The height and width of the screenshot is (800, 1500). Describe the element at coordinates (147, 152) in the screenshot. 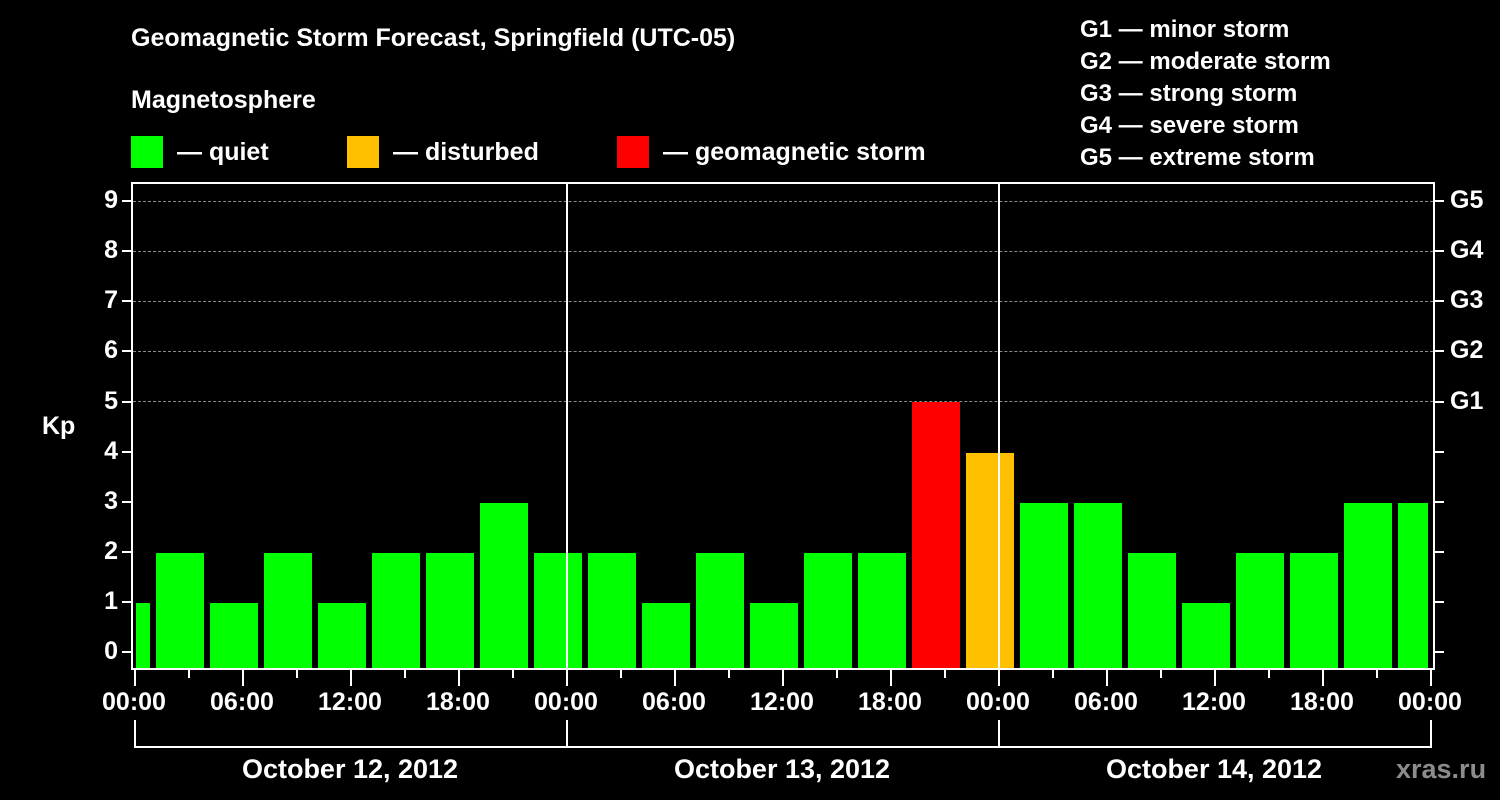

I see `quiet-swatch-icon` at that location.